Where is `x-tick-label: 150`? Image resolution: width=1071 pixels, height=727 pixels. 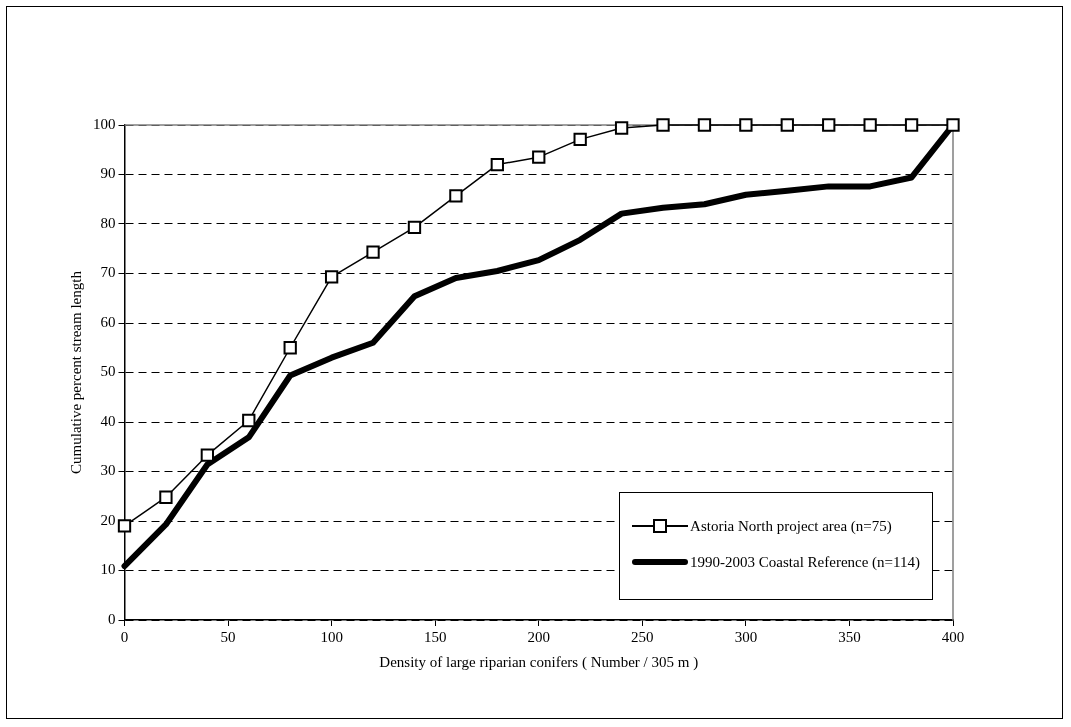 x-tick-label: 150 is located at coordinates (435, 636).